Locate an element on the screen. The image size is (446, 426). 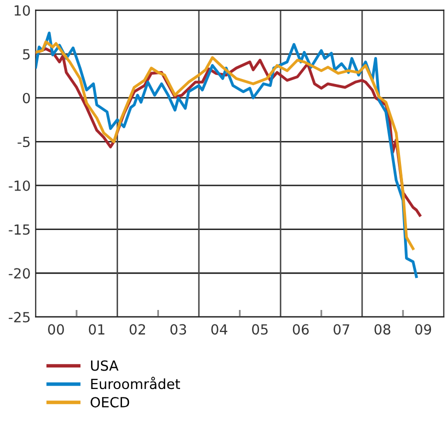
legend-label: USA is located at coordinates (104, 365).